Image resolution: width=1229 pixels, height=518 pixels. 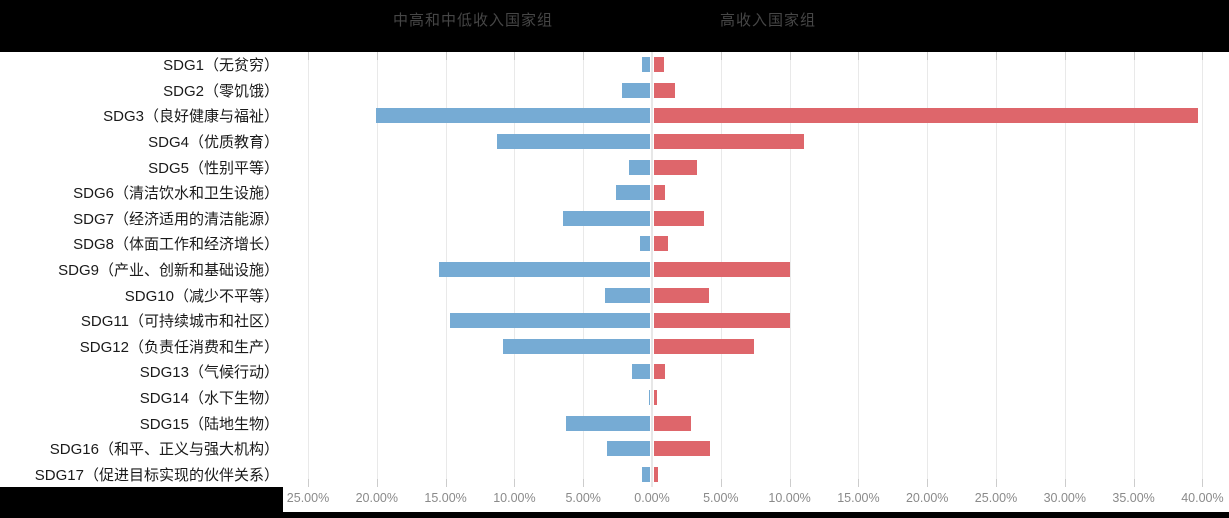 What do you see at coordinates (221, 91) in the screenshot?
I see `category-label: SDG2（零饥饿）` at bounding box center [221, 91].